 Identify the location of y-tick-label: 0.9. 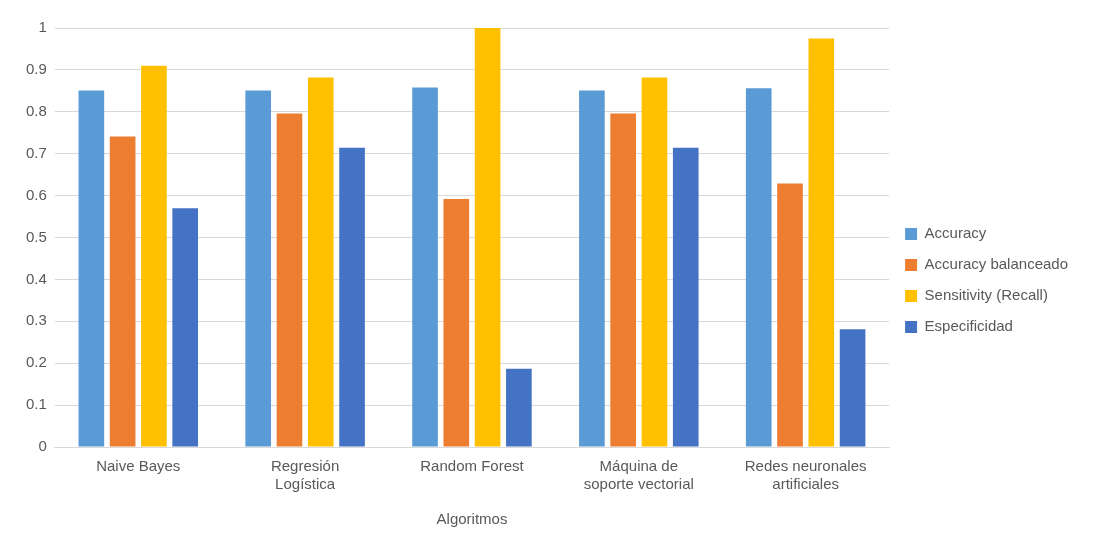
(36, 69).